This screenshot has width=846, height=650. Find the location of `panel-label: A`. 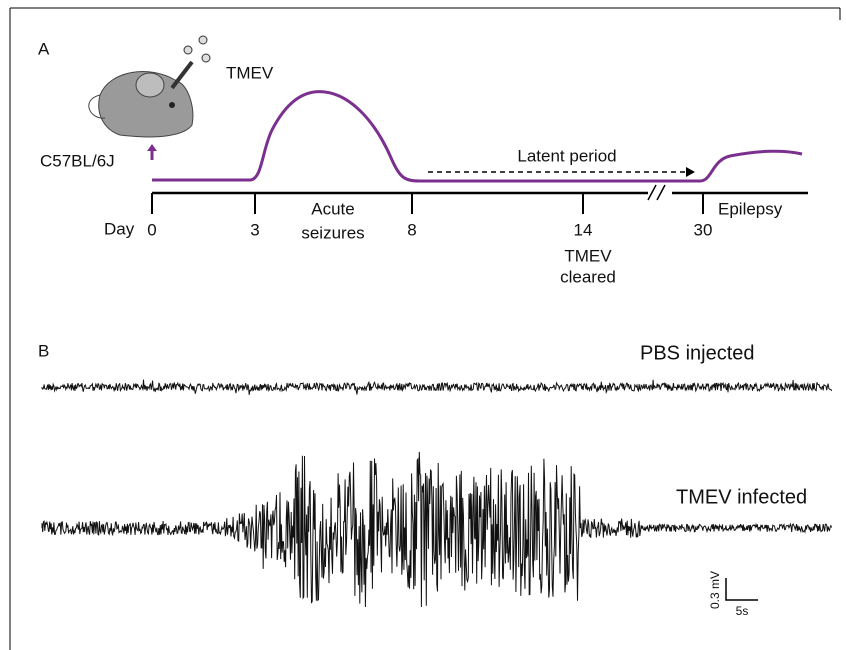

panel-label: A is located at coordinates (44, 48).